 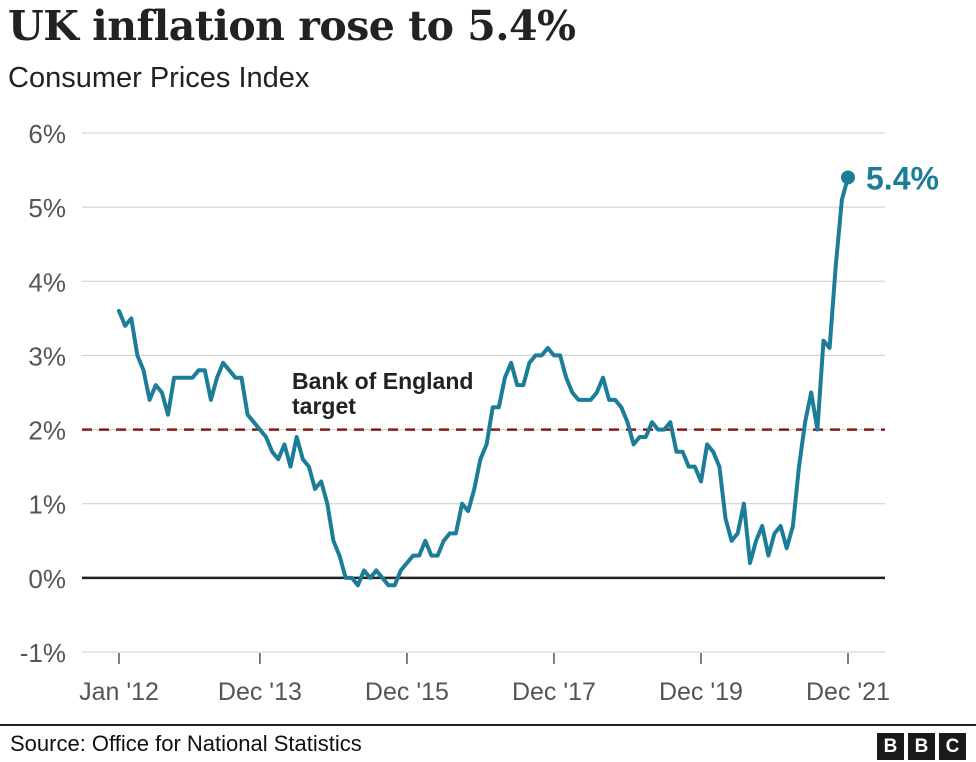 I want to click on target-label: target, so click(x=324, y=406).